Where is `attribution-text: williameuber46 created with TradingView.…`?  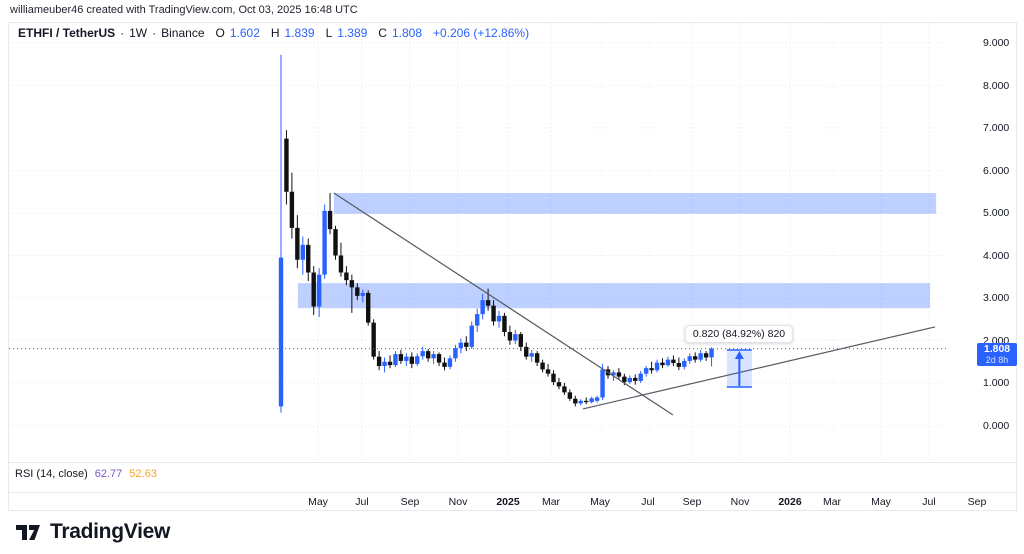 attribution-text: williameuber46 created with TradingView.… is located at coordinates (184, 10).